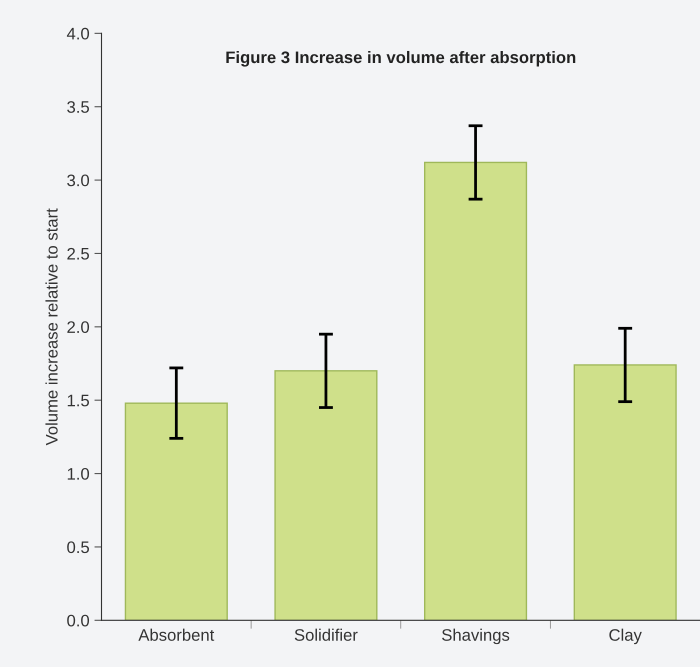 The image size is (700, 667). I want to click on y-tick-label: 3.5, so click(78, 107).